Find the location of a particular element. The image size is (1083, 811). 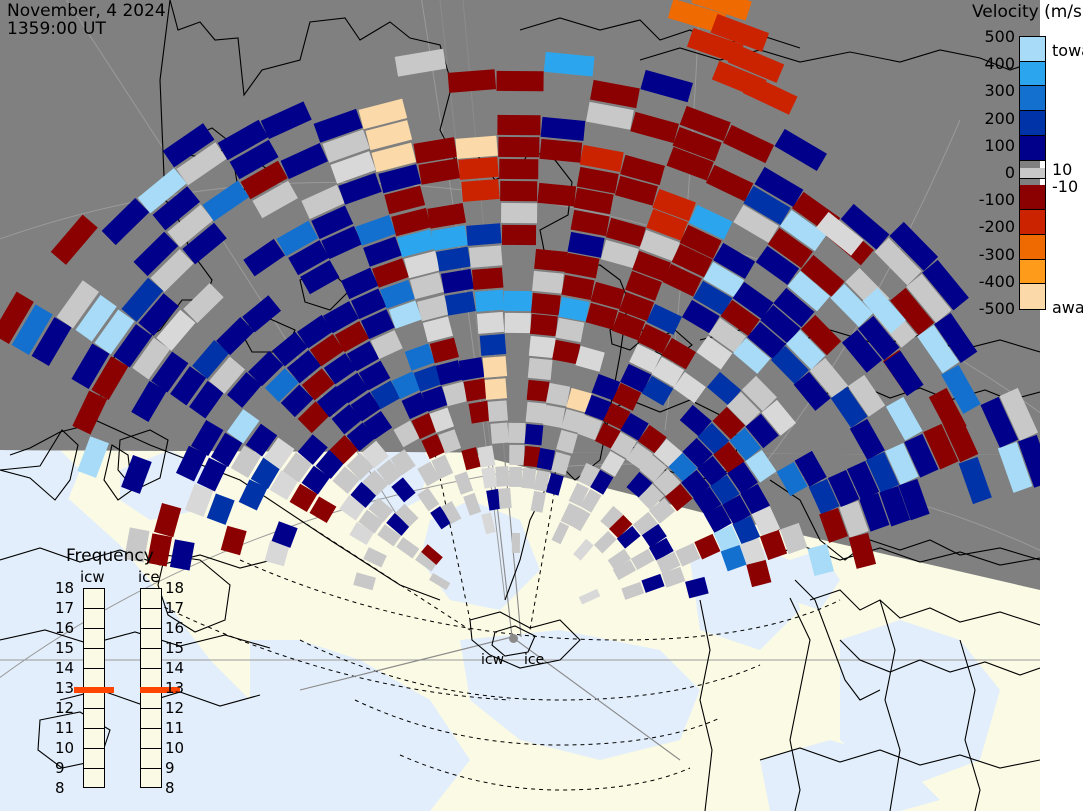

frequency-bar-name-ice: ice is located at coordinates (149, 577).